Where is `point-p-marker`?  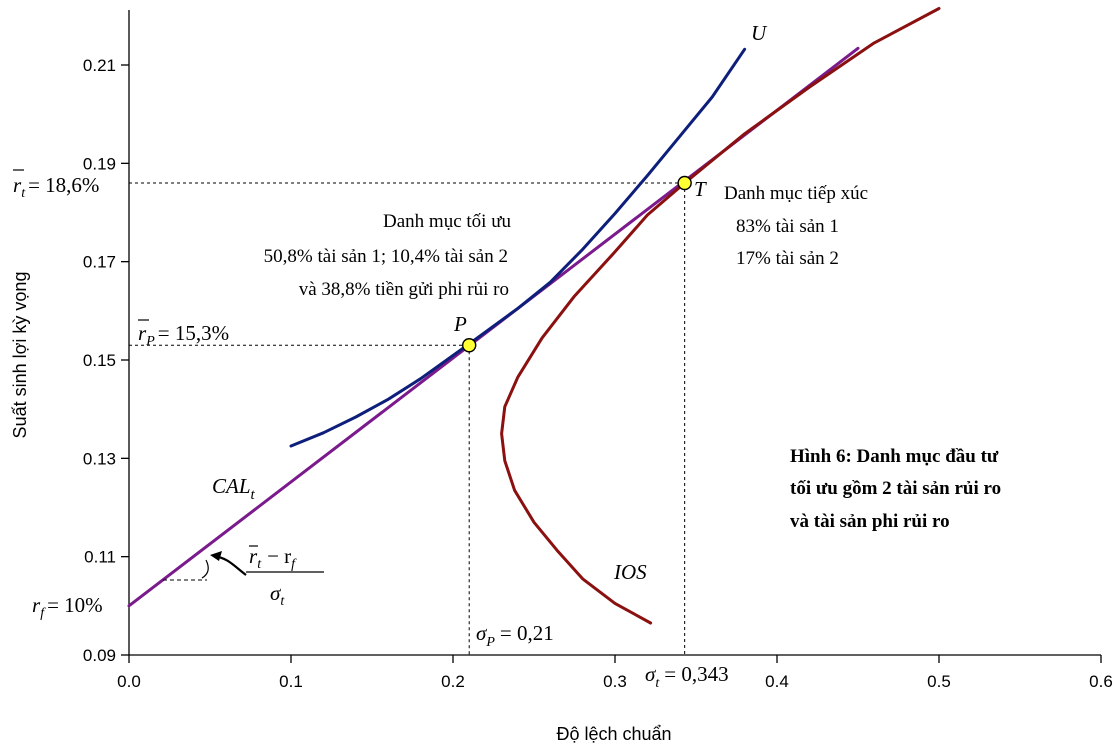
point-p-marker is located at coordinates (469, 345).